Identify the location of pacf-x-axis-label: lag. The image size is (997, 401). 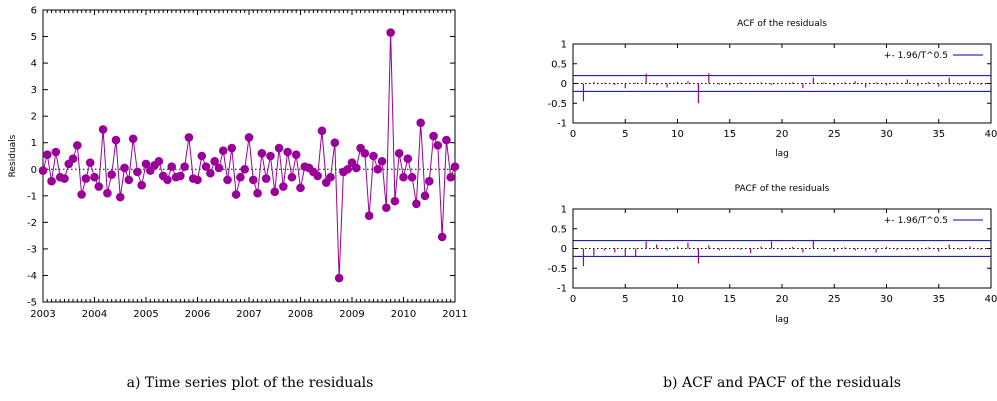
(782, 320).